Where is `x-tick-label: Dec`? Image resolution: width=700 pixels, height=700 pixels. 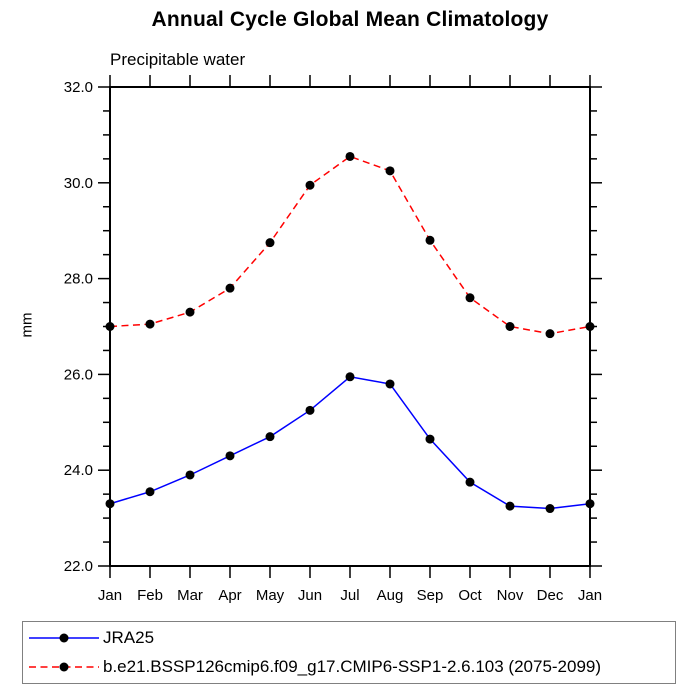 x-tick-label: Dec is located at coordinates (550, 595).